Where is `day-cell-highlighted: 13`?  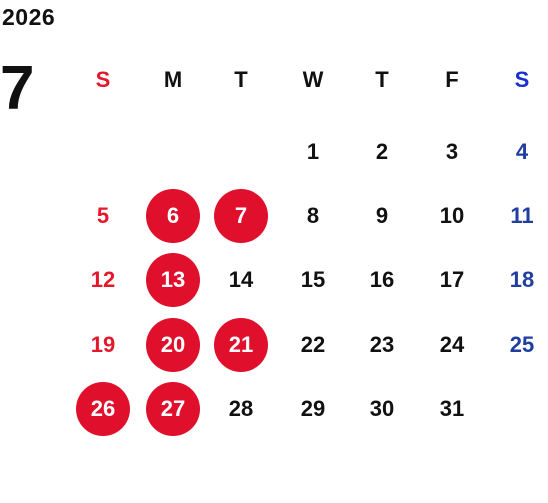
day-cell-highlighted: 13 is located at coordinates (173, 280).